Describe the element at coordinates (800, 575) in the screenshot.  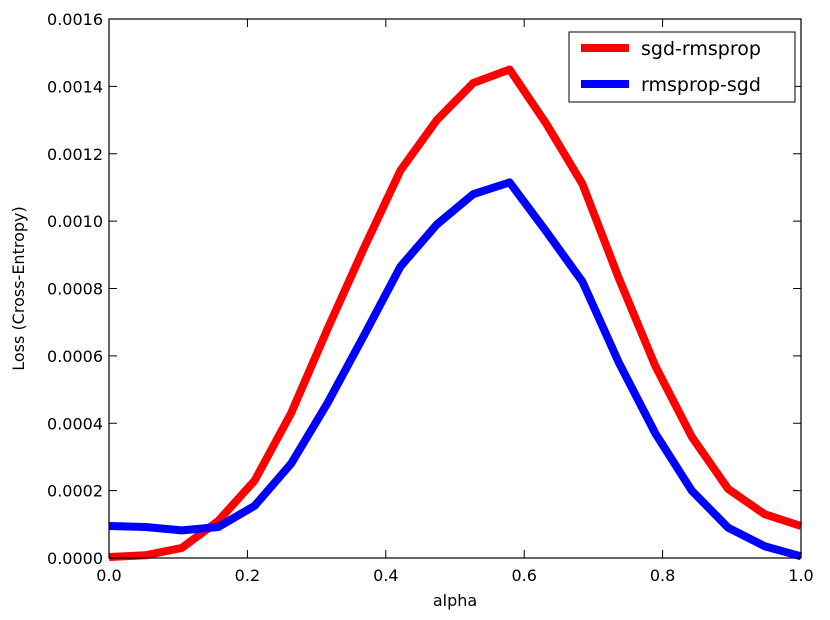
I see `x-tick-label: 1.0` at that location.